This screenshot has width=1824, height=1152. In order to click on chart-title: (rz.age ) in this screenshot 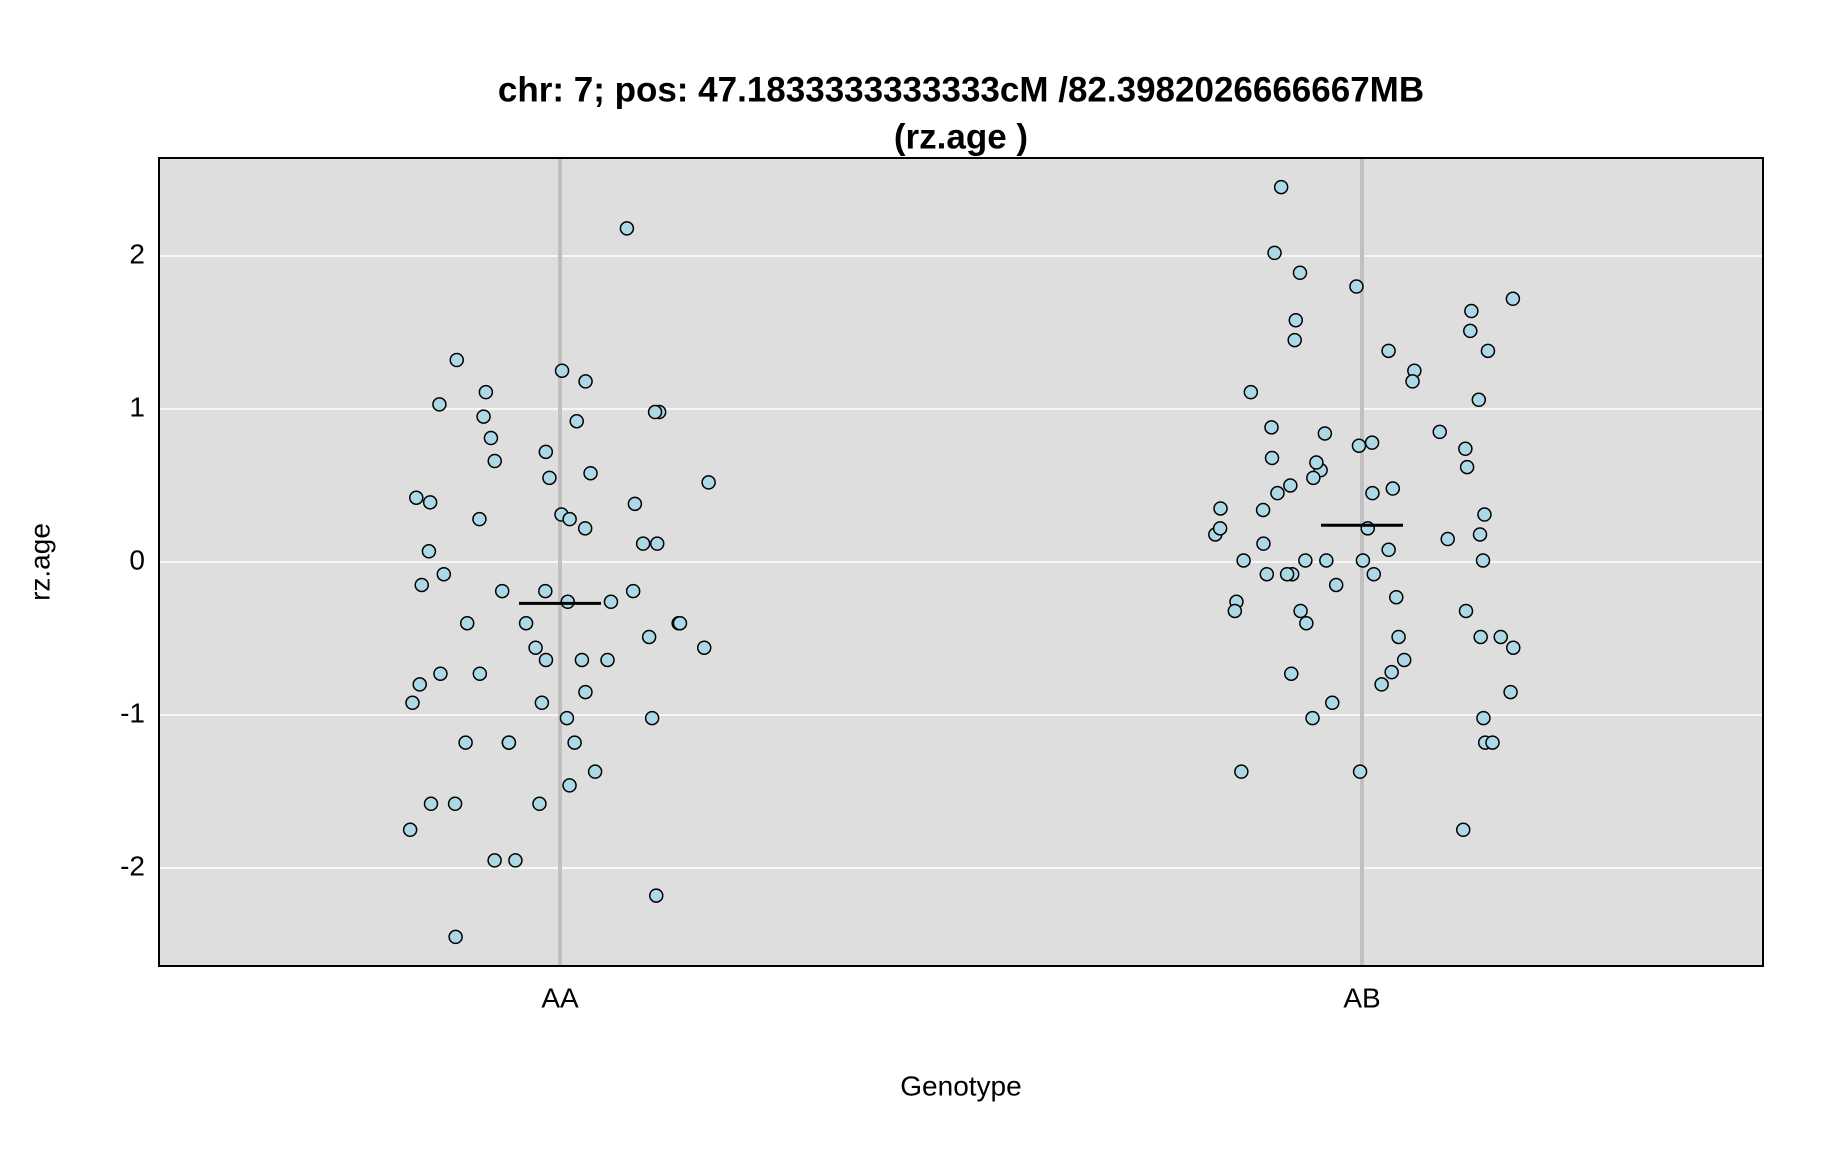, I will do `click(961, 136)`.